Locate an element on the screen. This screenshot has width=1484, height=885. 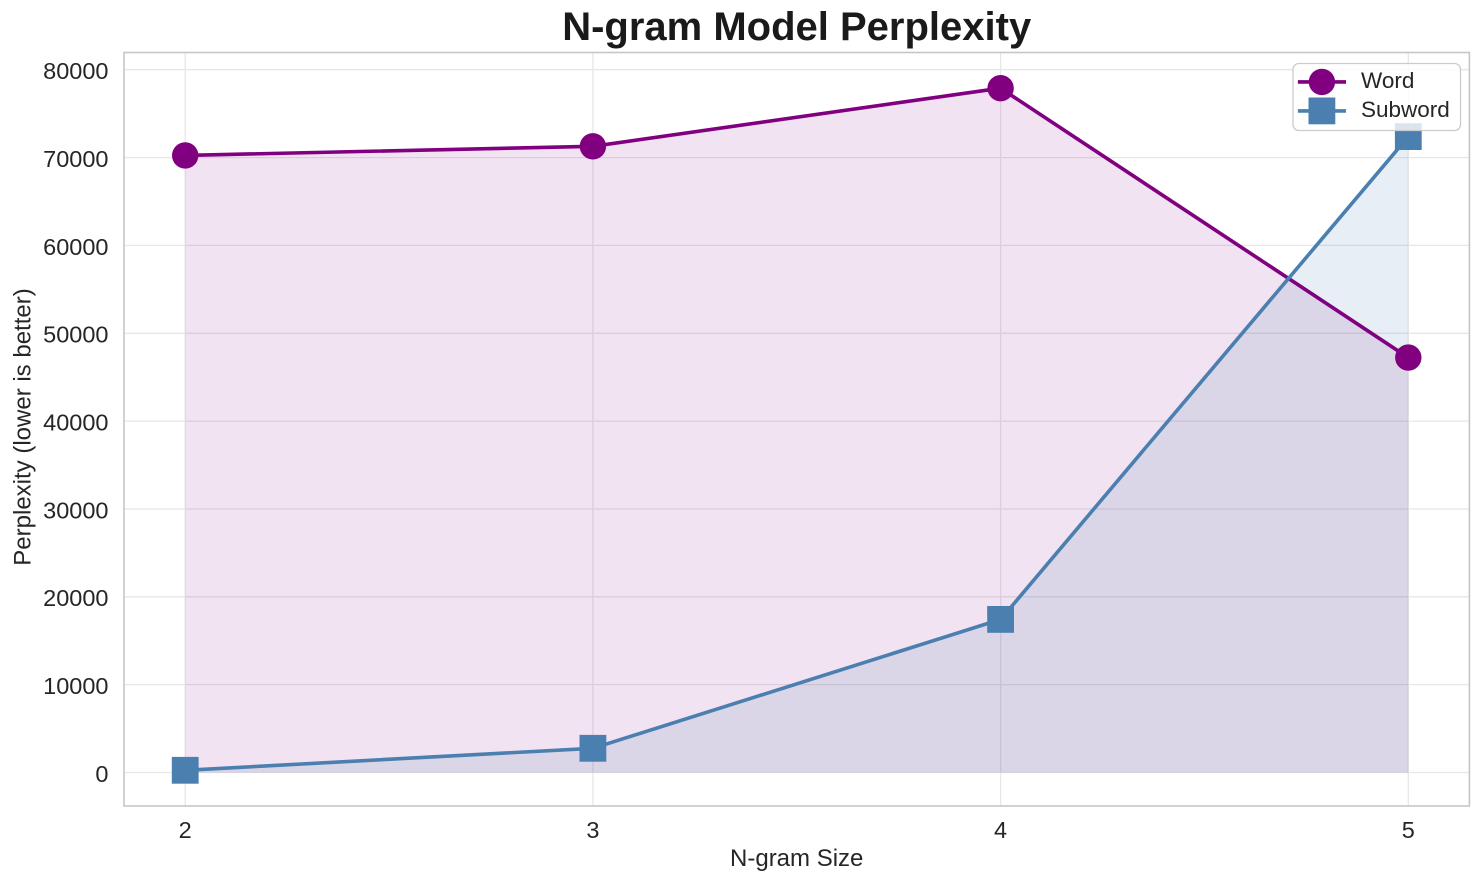
svg-text: 2 is located at coordinates (185, 830).